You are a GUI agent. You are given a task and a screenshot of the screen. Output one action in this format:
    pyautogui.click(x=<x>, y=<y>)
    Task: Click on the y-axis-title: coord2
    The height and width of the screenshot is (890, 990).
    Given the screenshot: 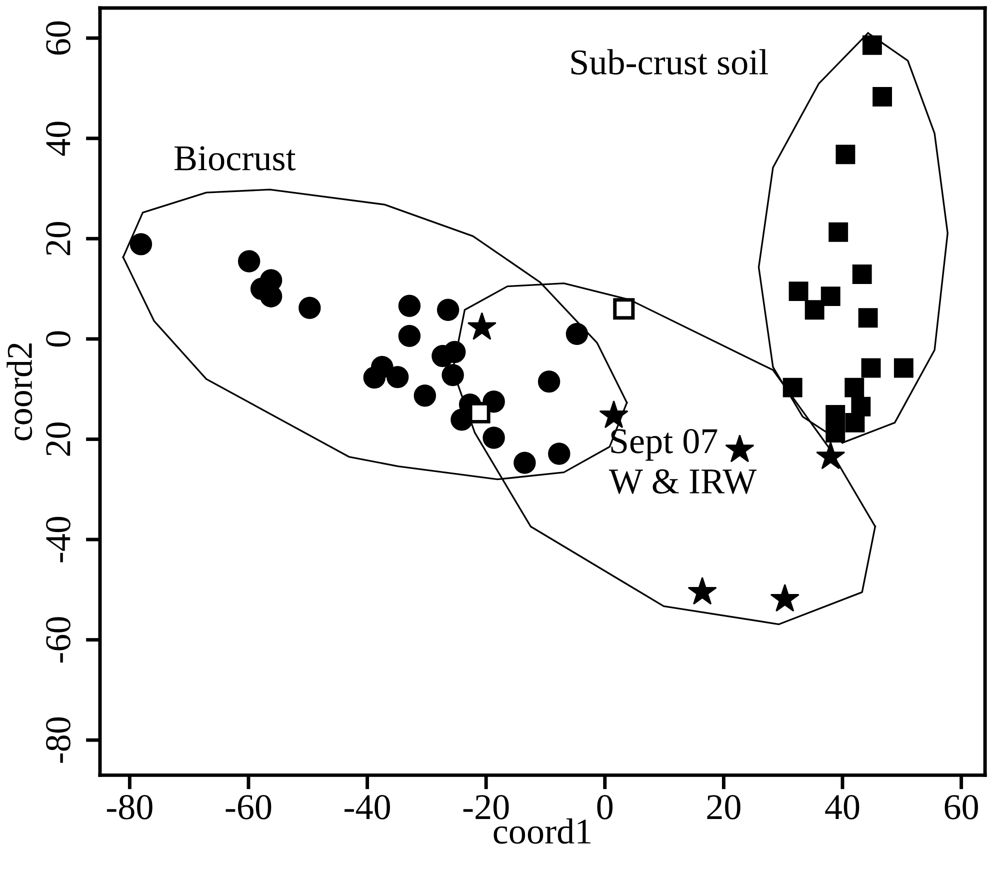 What is the action you would take?
    pyautogui.click(x=19, y=391)
    